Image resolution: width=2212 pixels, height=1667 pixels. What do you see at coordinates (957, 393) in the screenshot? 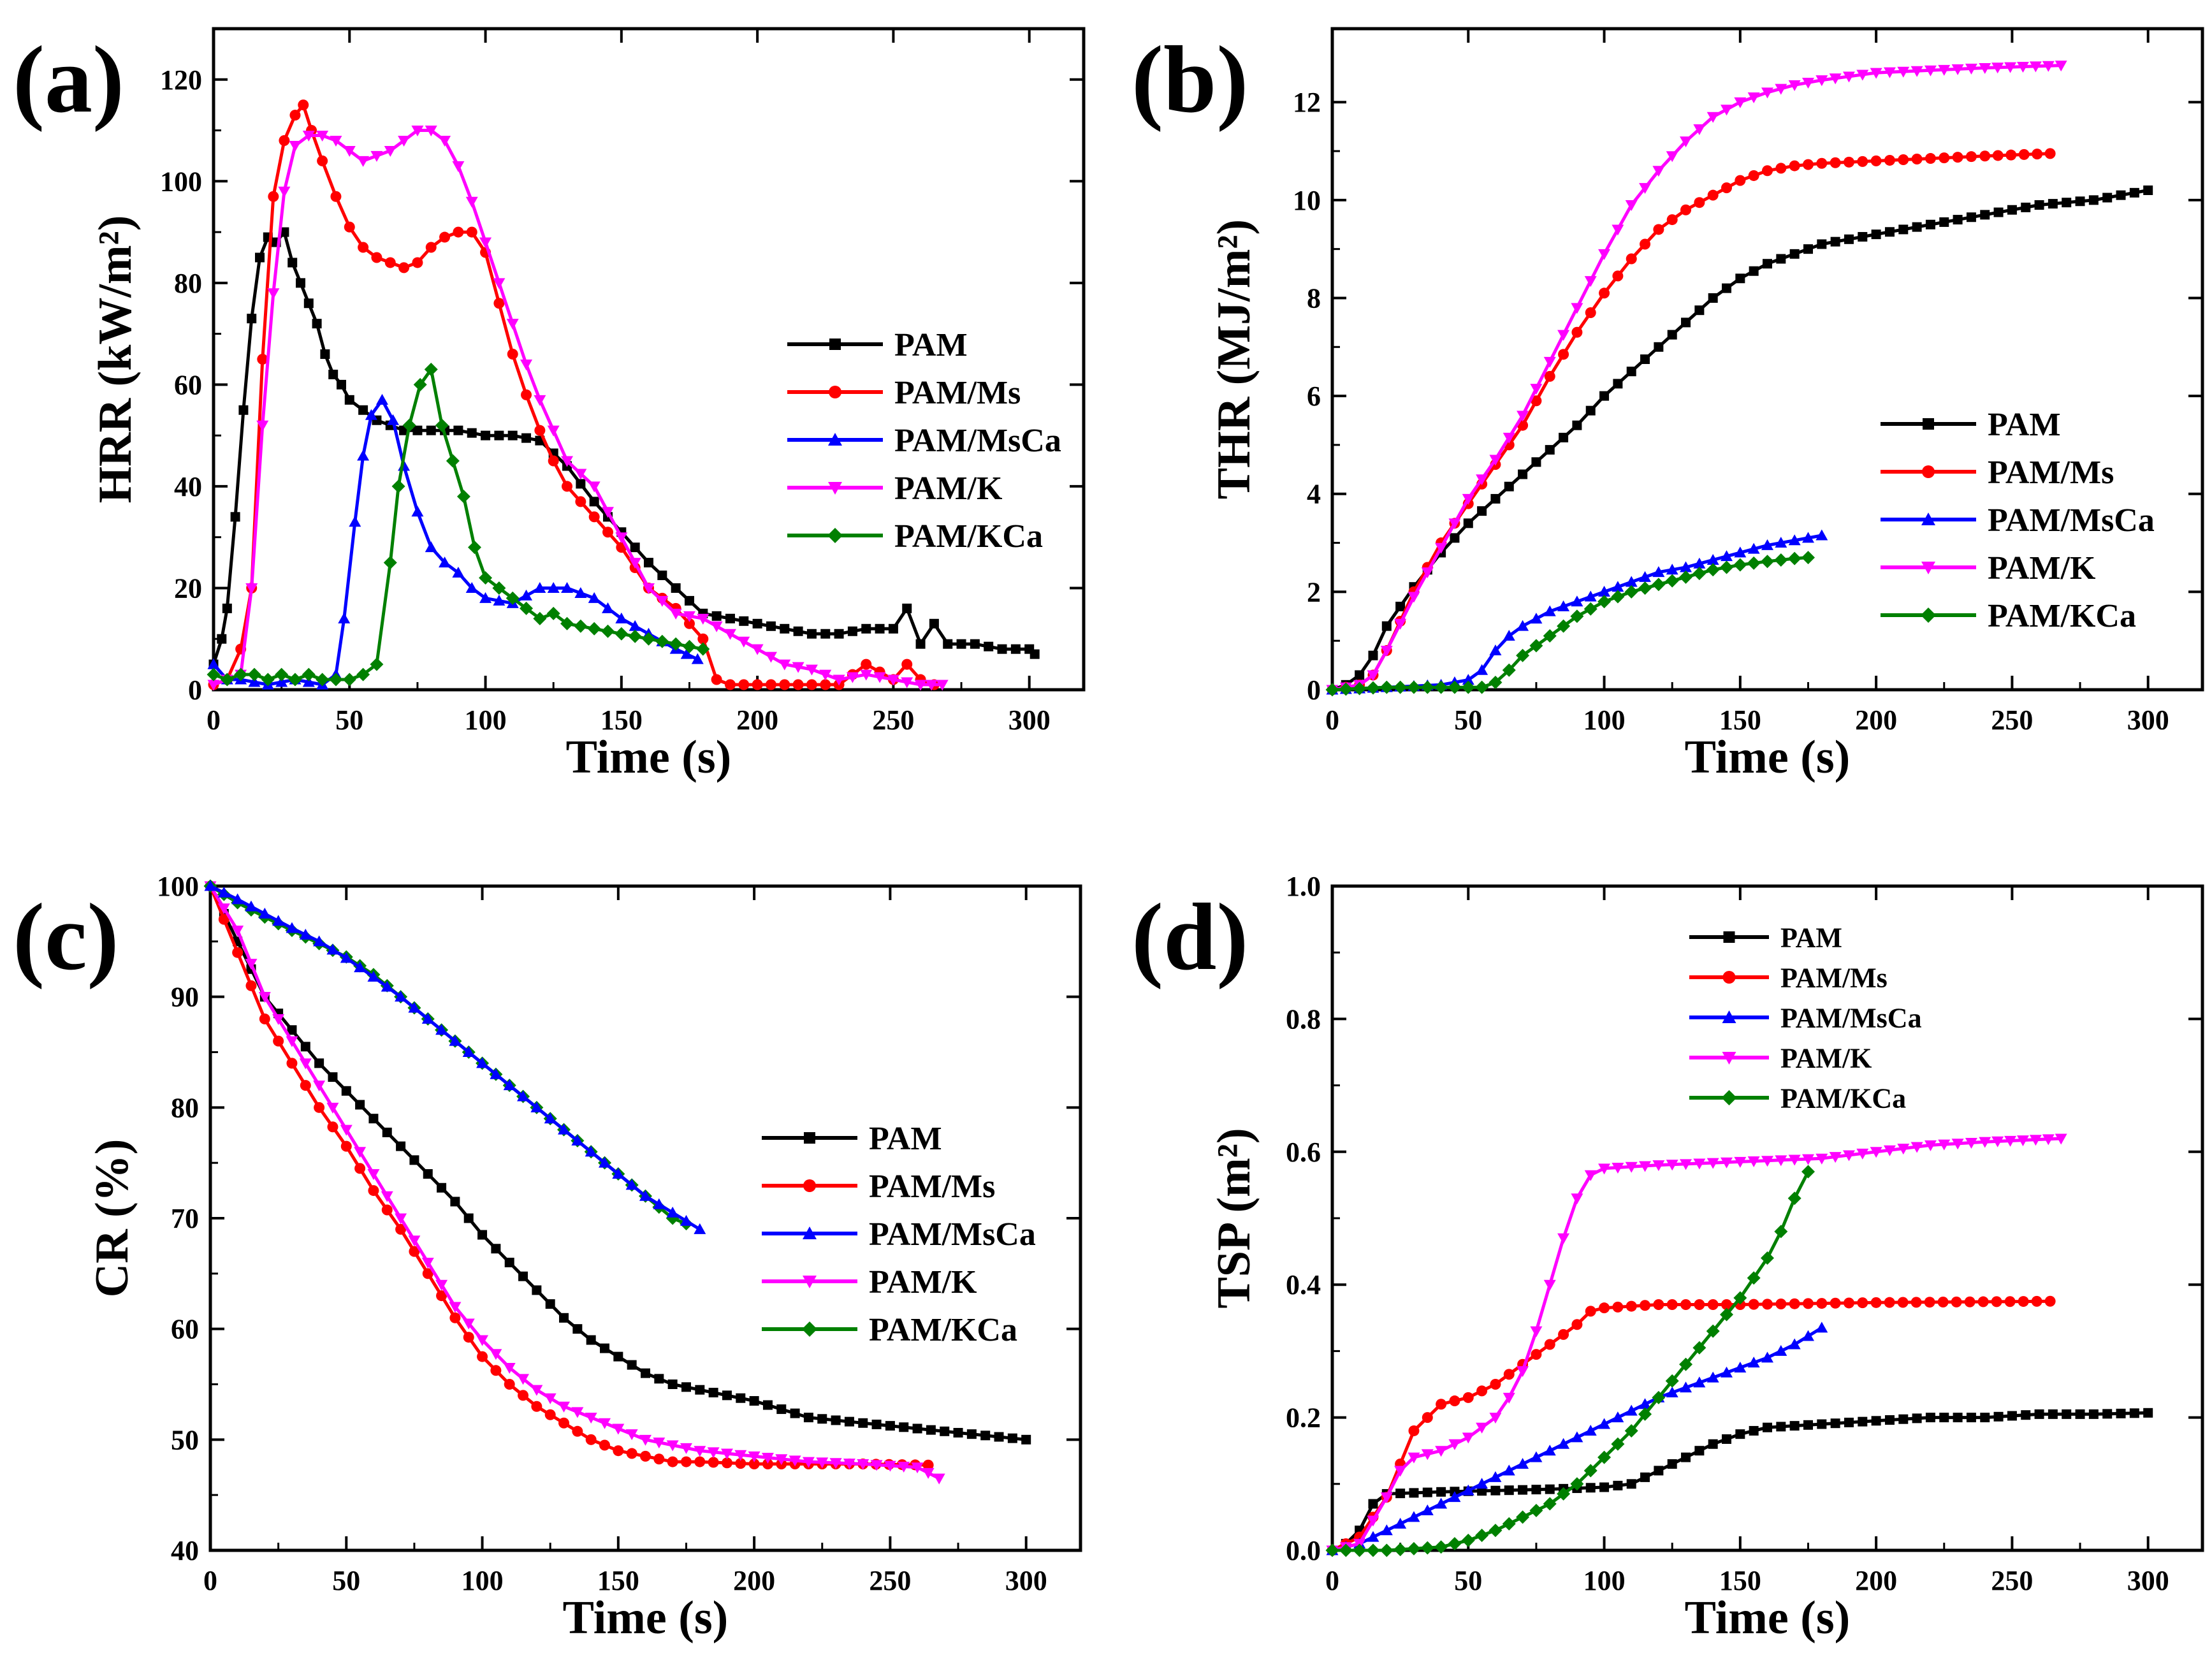
I see `legend-label: PAM/Ms` at bounding box center [957, 393].